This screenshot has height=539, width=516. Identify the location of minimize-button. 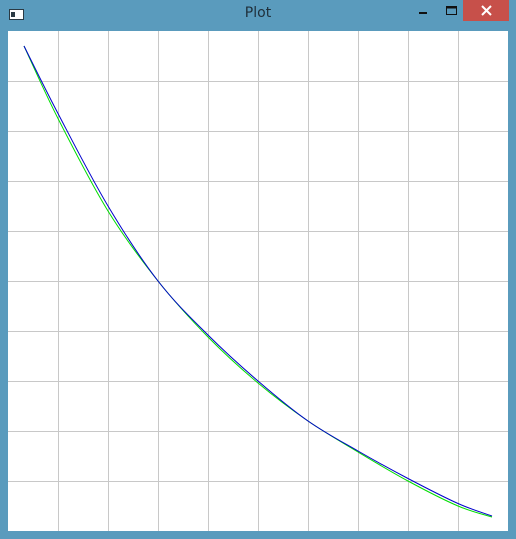
(423, 10).